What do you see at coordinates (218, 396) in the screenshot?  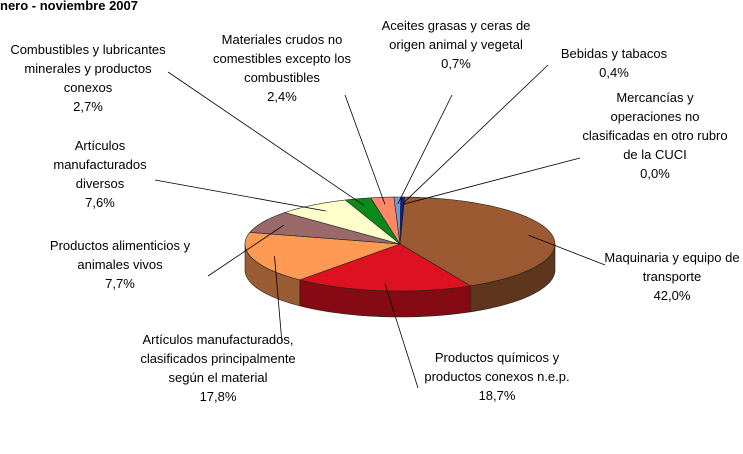 I see `value-label: 17,8%` at bounding box center [218, 396].